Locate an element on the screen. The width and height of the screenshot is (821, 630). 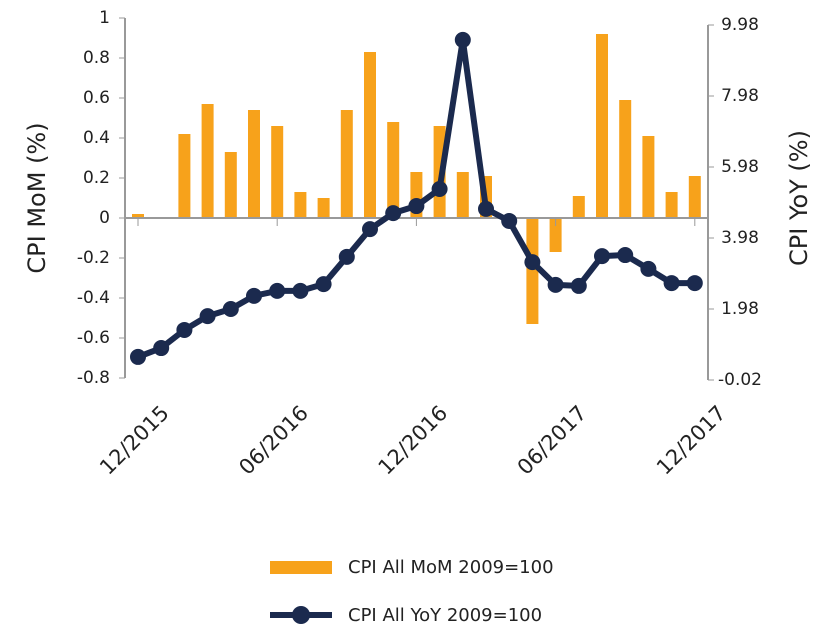
x-tick-label: 12/2017 is located at coordinates (691, 440).